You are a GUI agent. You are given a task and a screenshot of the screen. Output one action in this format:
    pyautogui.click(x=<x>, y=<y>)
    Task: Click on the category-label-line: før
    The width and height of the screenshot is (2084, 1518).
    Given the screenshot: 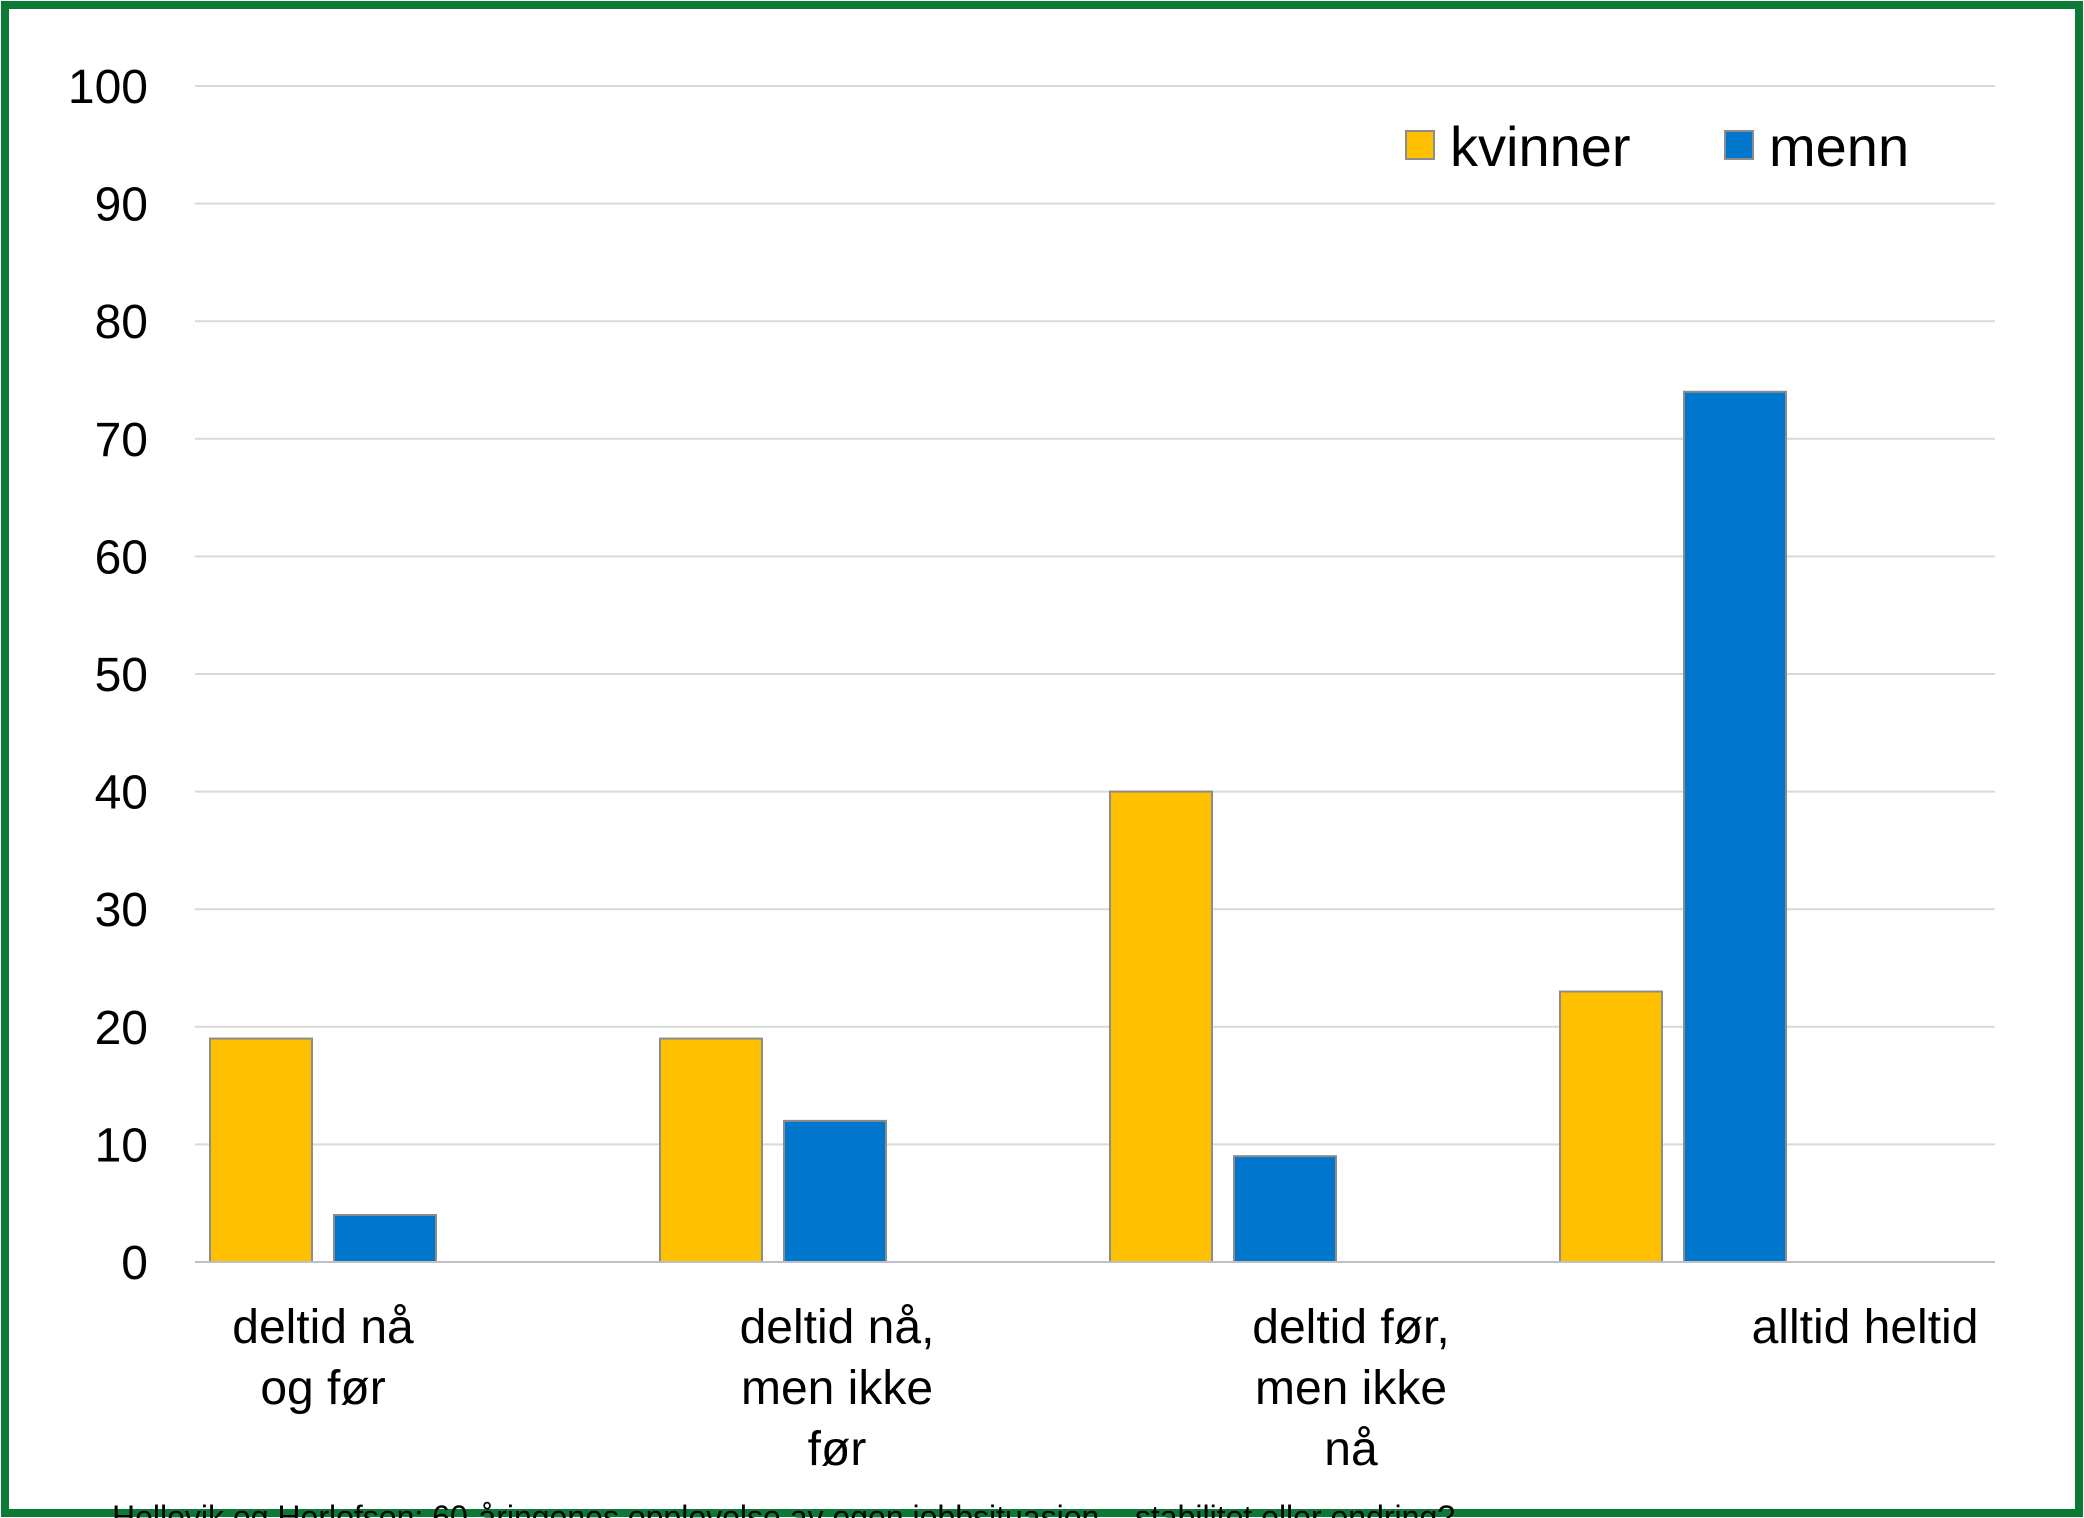 What is the action you would take?
    pyautogui.click(x=837, y=1449)
    